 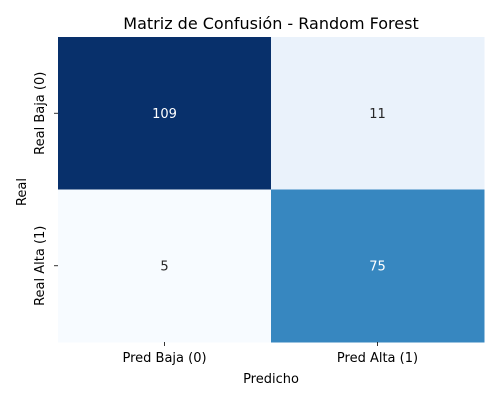 I want to click on cell-value-r0-c1: 11, so click(x=377, y=114).